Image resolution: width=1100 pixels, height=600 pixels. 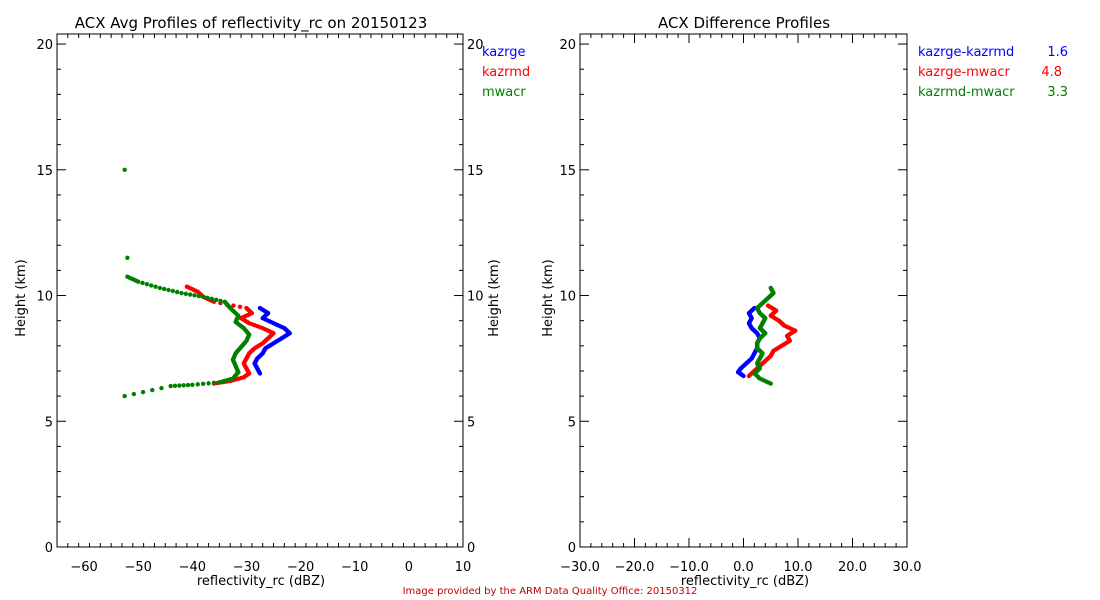 I want to click on left-x-tick-label: 0, so click(x=409, y=567).